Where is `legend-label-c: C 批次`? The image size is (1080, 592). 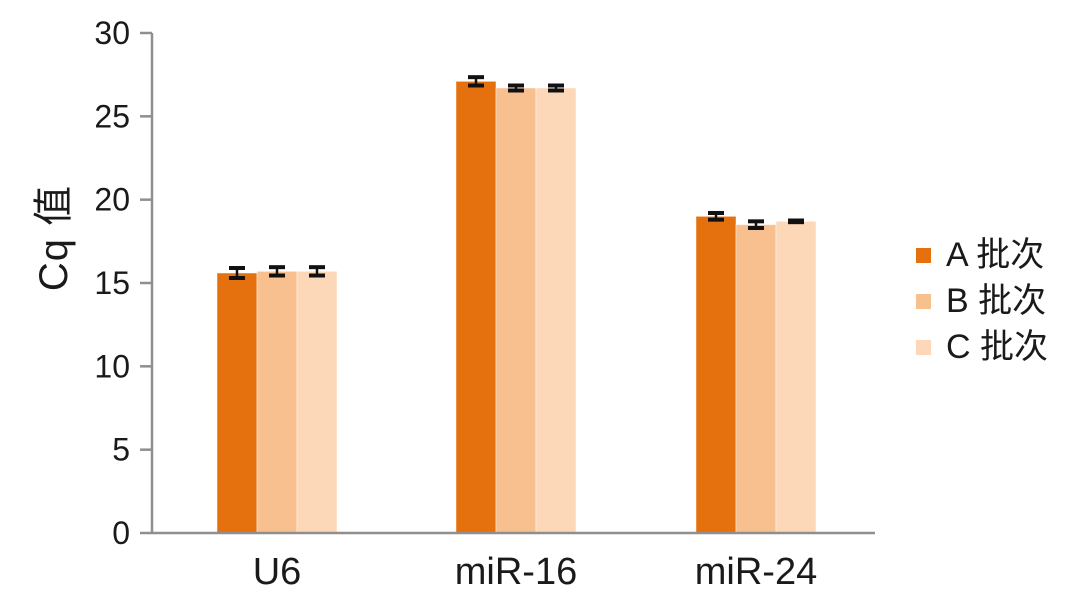 legend-label-c: C 批次 is located at coordinates (997, 347).